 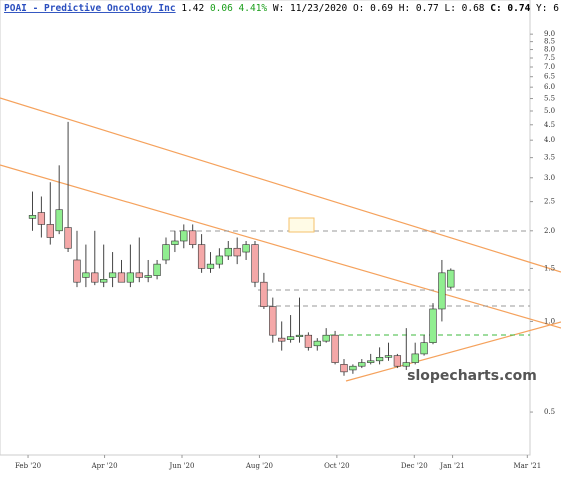 I want to click on highlight-box, so click(x=301, y=225).